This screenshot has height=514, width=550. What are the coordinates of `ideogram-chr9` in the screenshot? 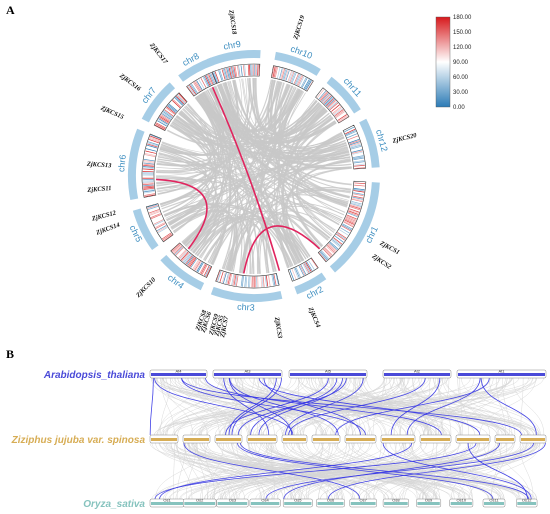 It's located at (233, 58).